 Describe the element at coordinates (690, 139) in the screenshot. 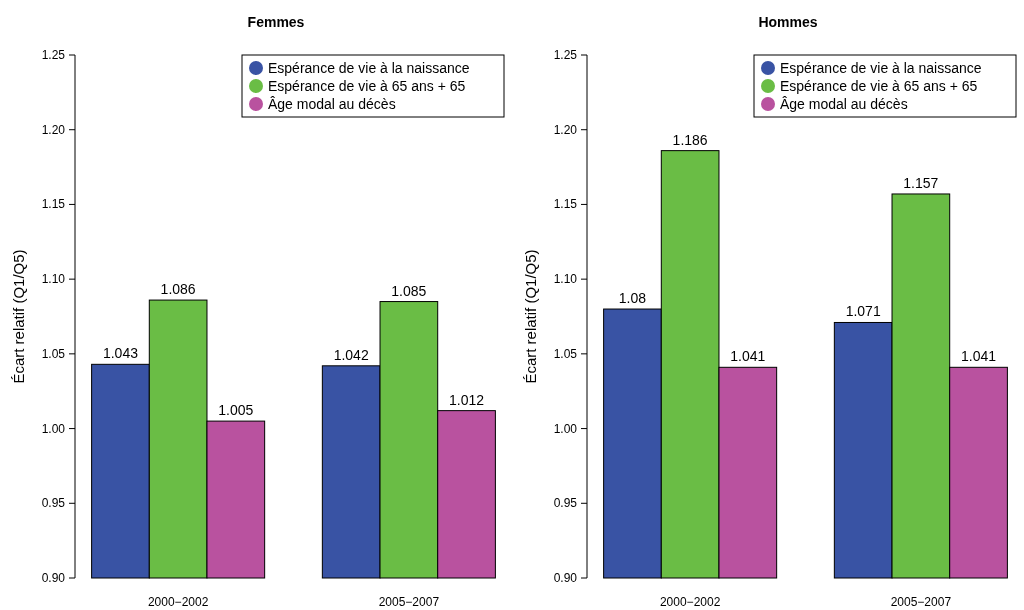

I see `data-label: 1.186` at that location.